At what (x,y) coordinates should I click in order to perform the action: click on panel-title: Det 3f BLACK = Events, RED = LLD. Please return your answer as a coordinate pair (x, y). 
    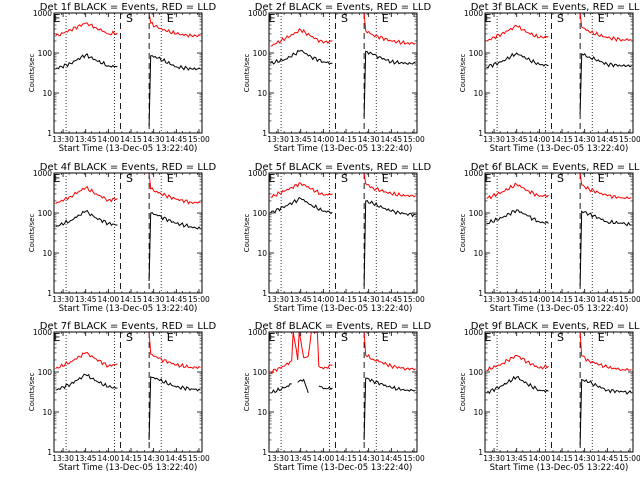
    Looking at the image, I should click on (555, 7).